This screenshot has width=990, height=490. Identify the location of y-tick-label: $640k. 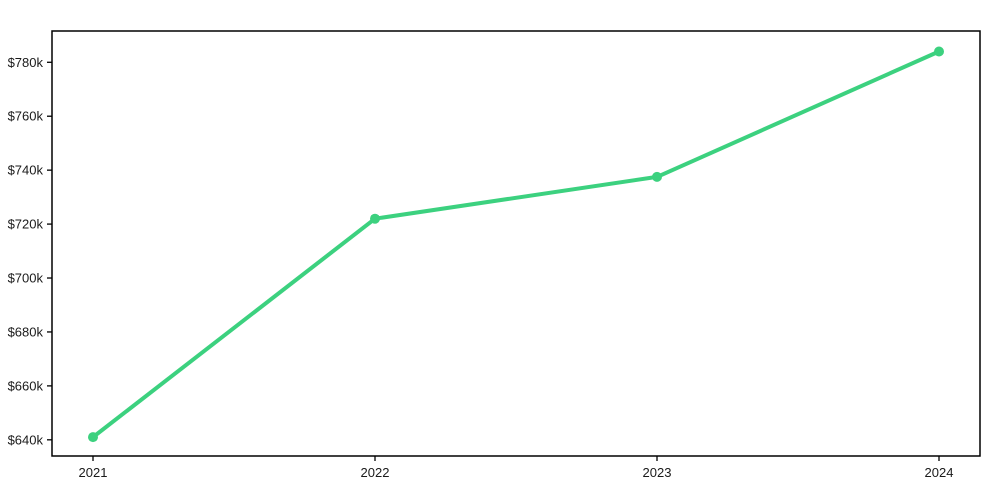
(26, 439).